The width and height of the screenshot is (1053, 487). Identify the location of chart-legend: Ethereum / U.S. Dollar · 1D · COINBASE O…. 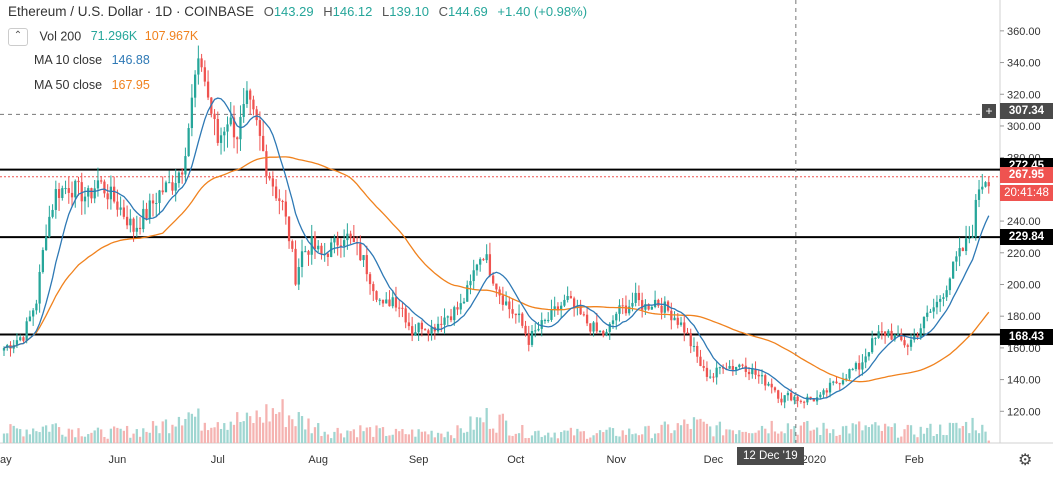
(297, 11).